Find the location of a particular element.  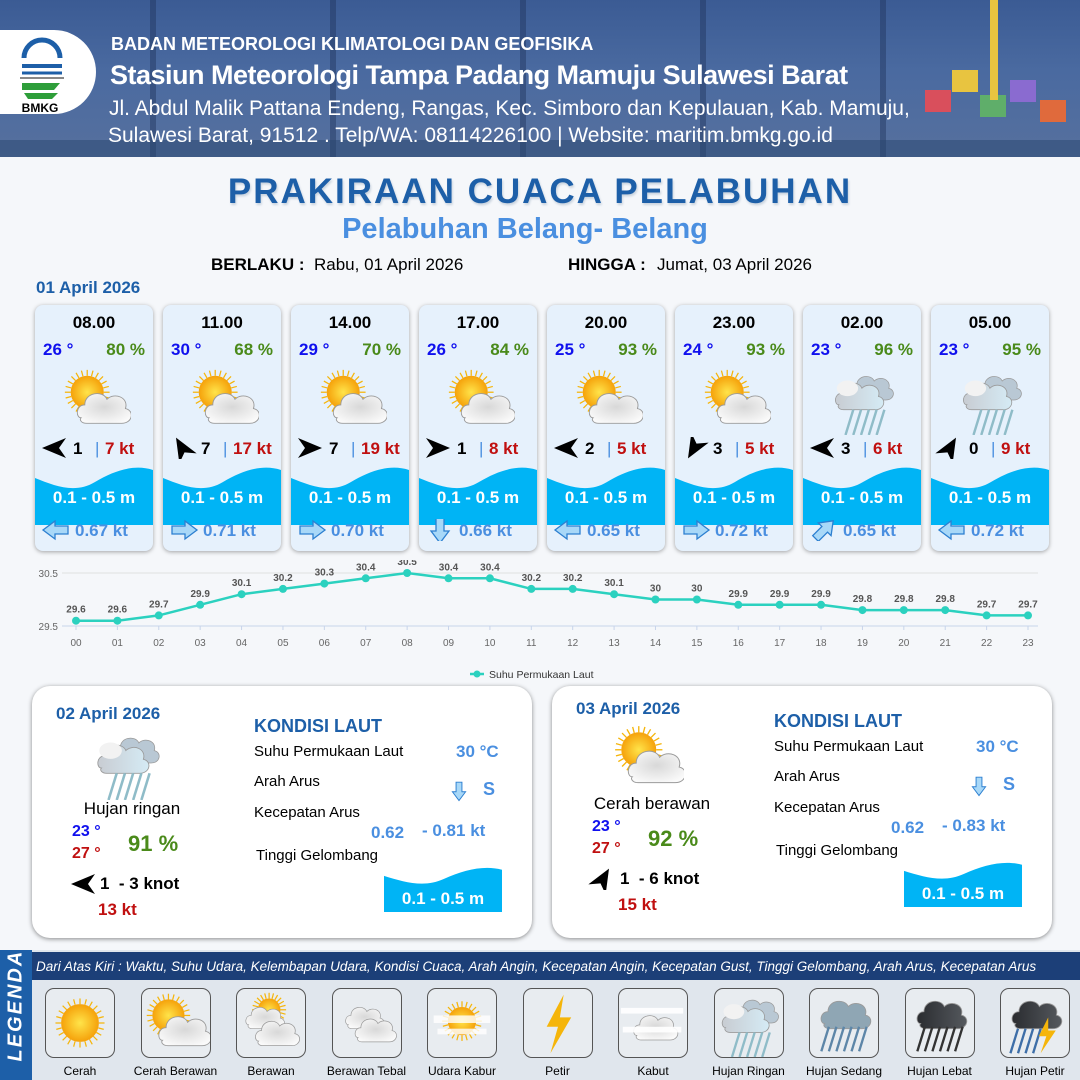

legend-title: LEGENDA is located at coordinates (15, 1005).